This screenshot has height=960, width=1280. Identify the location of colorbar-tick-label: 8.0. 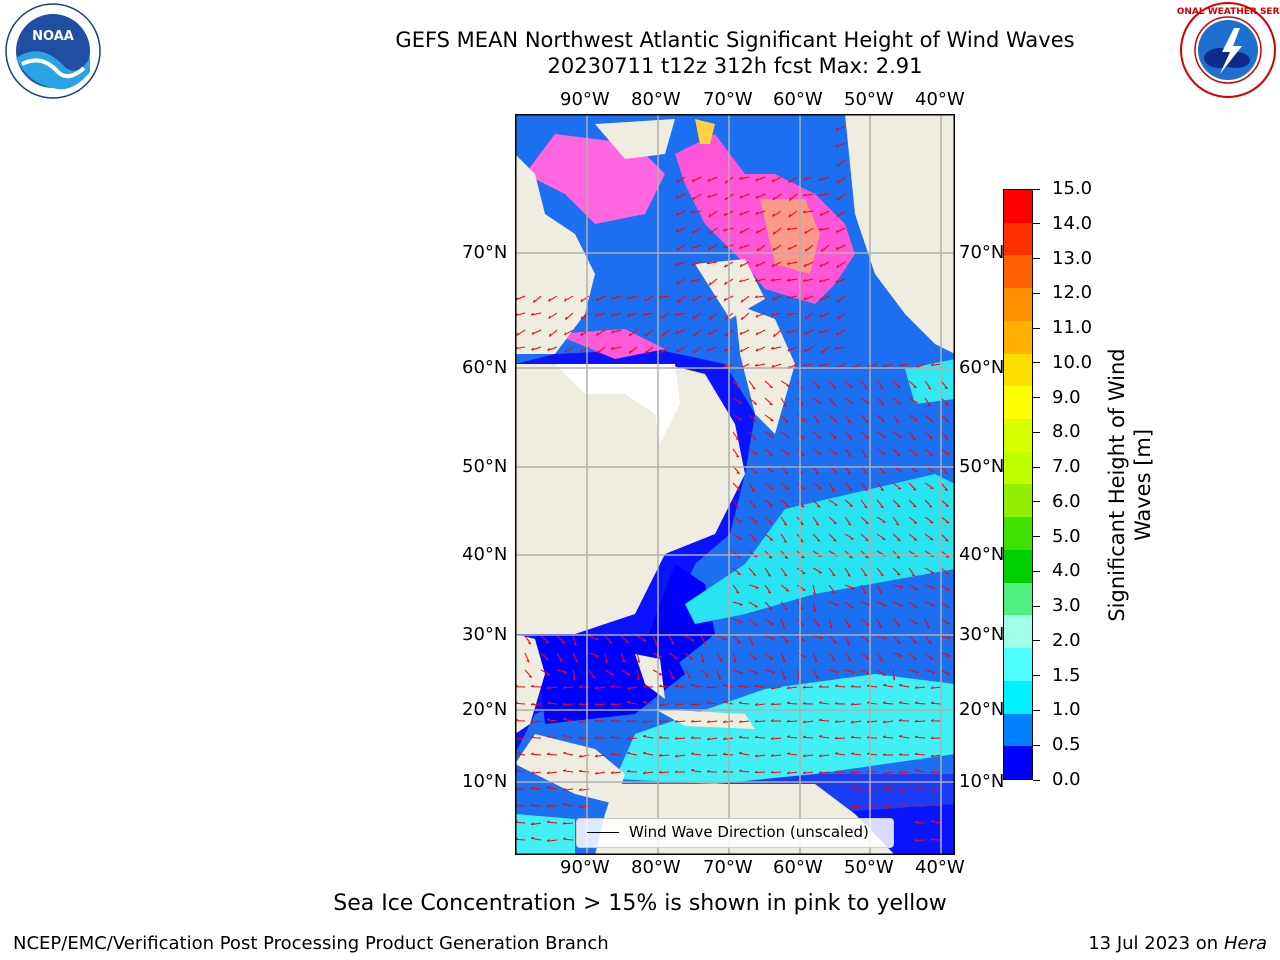
(1066, 432).